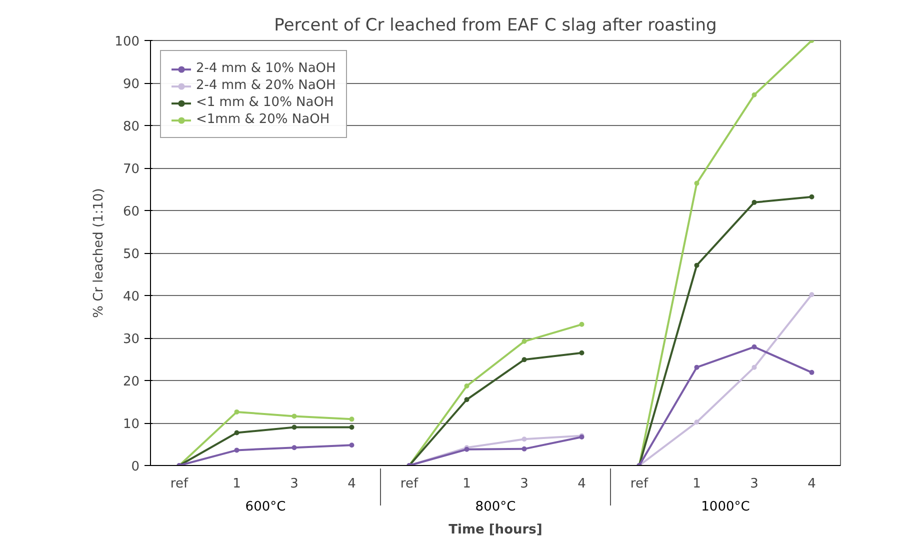 This screenshot has width=911, height=549. I want to click on legend-label: 2-4 mm & 20% NaOH, so click(266, 85).